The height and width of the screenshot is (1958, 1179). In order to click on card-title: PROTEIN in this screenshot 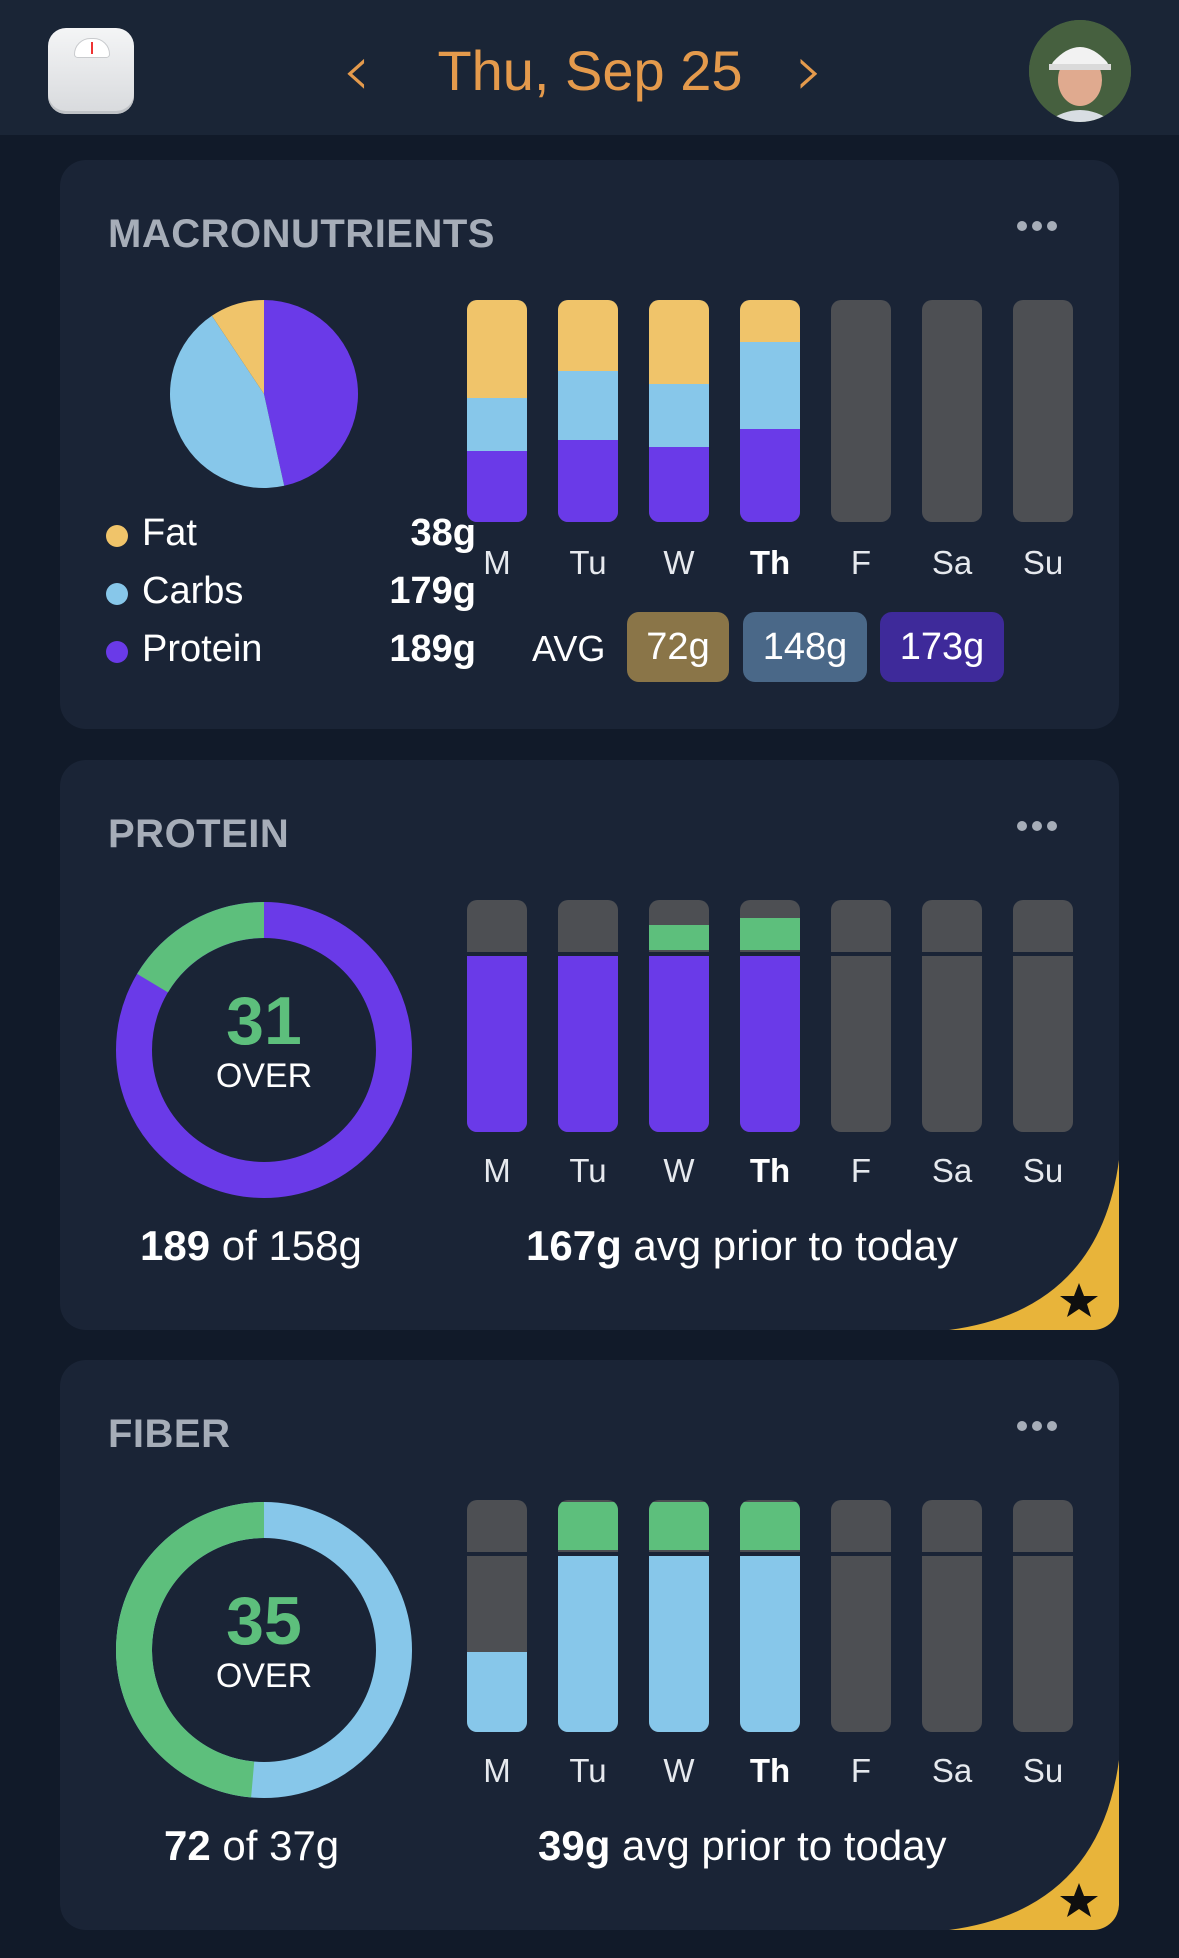, I will do `click(199, 834)`.